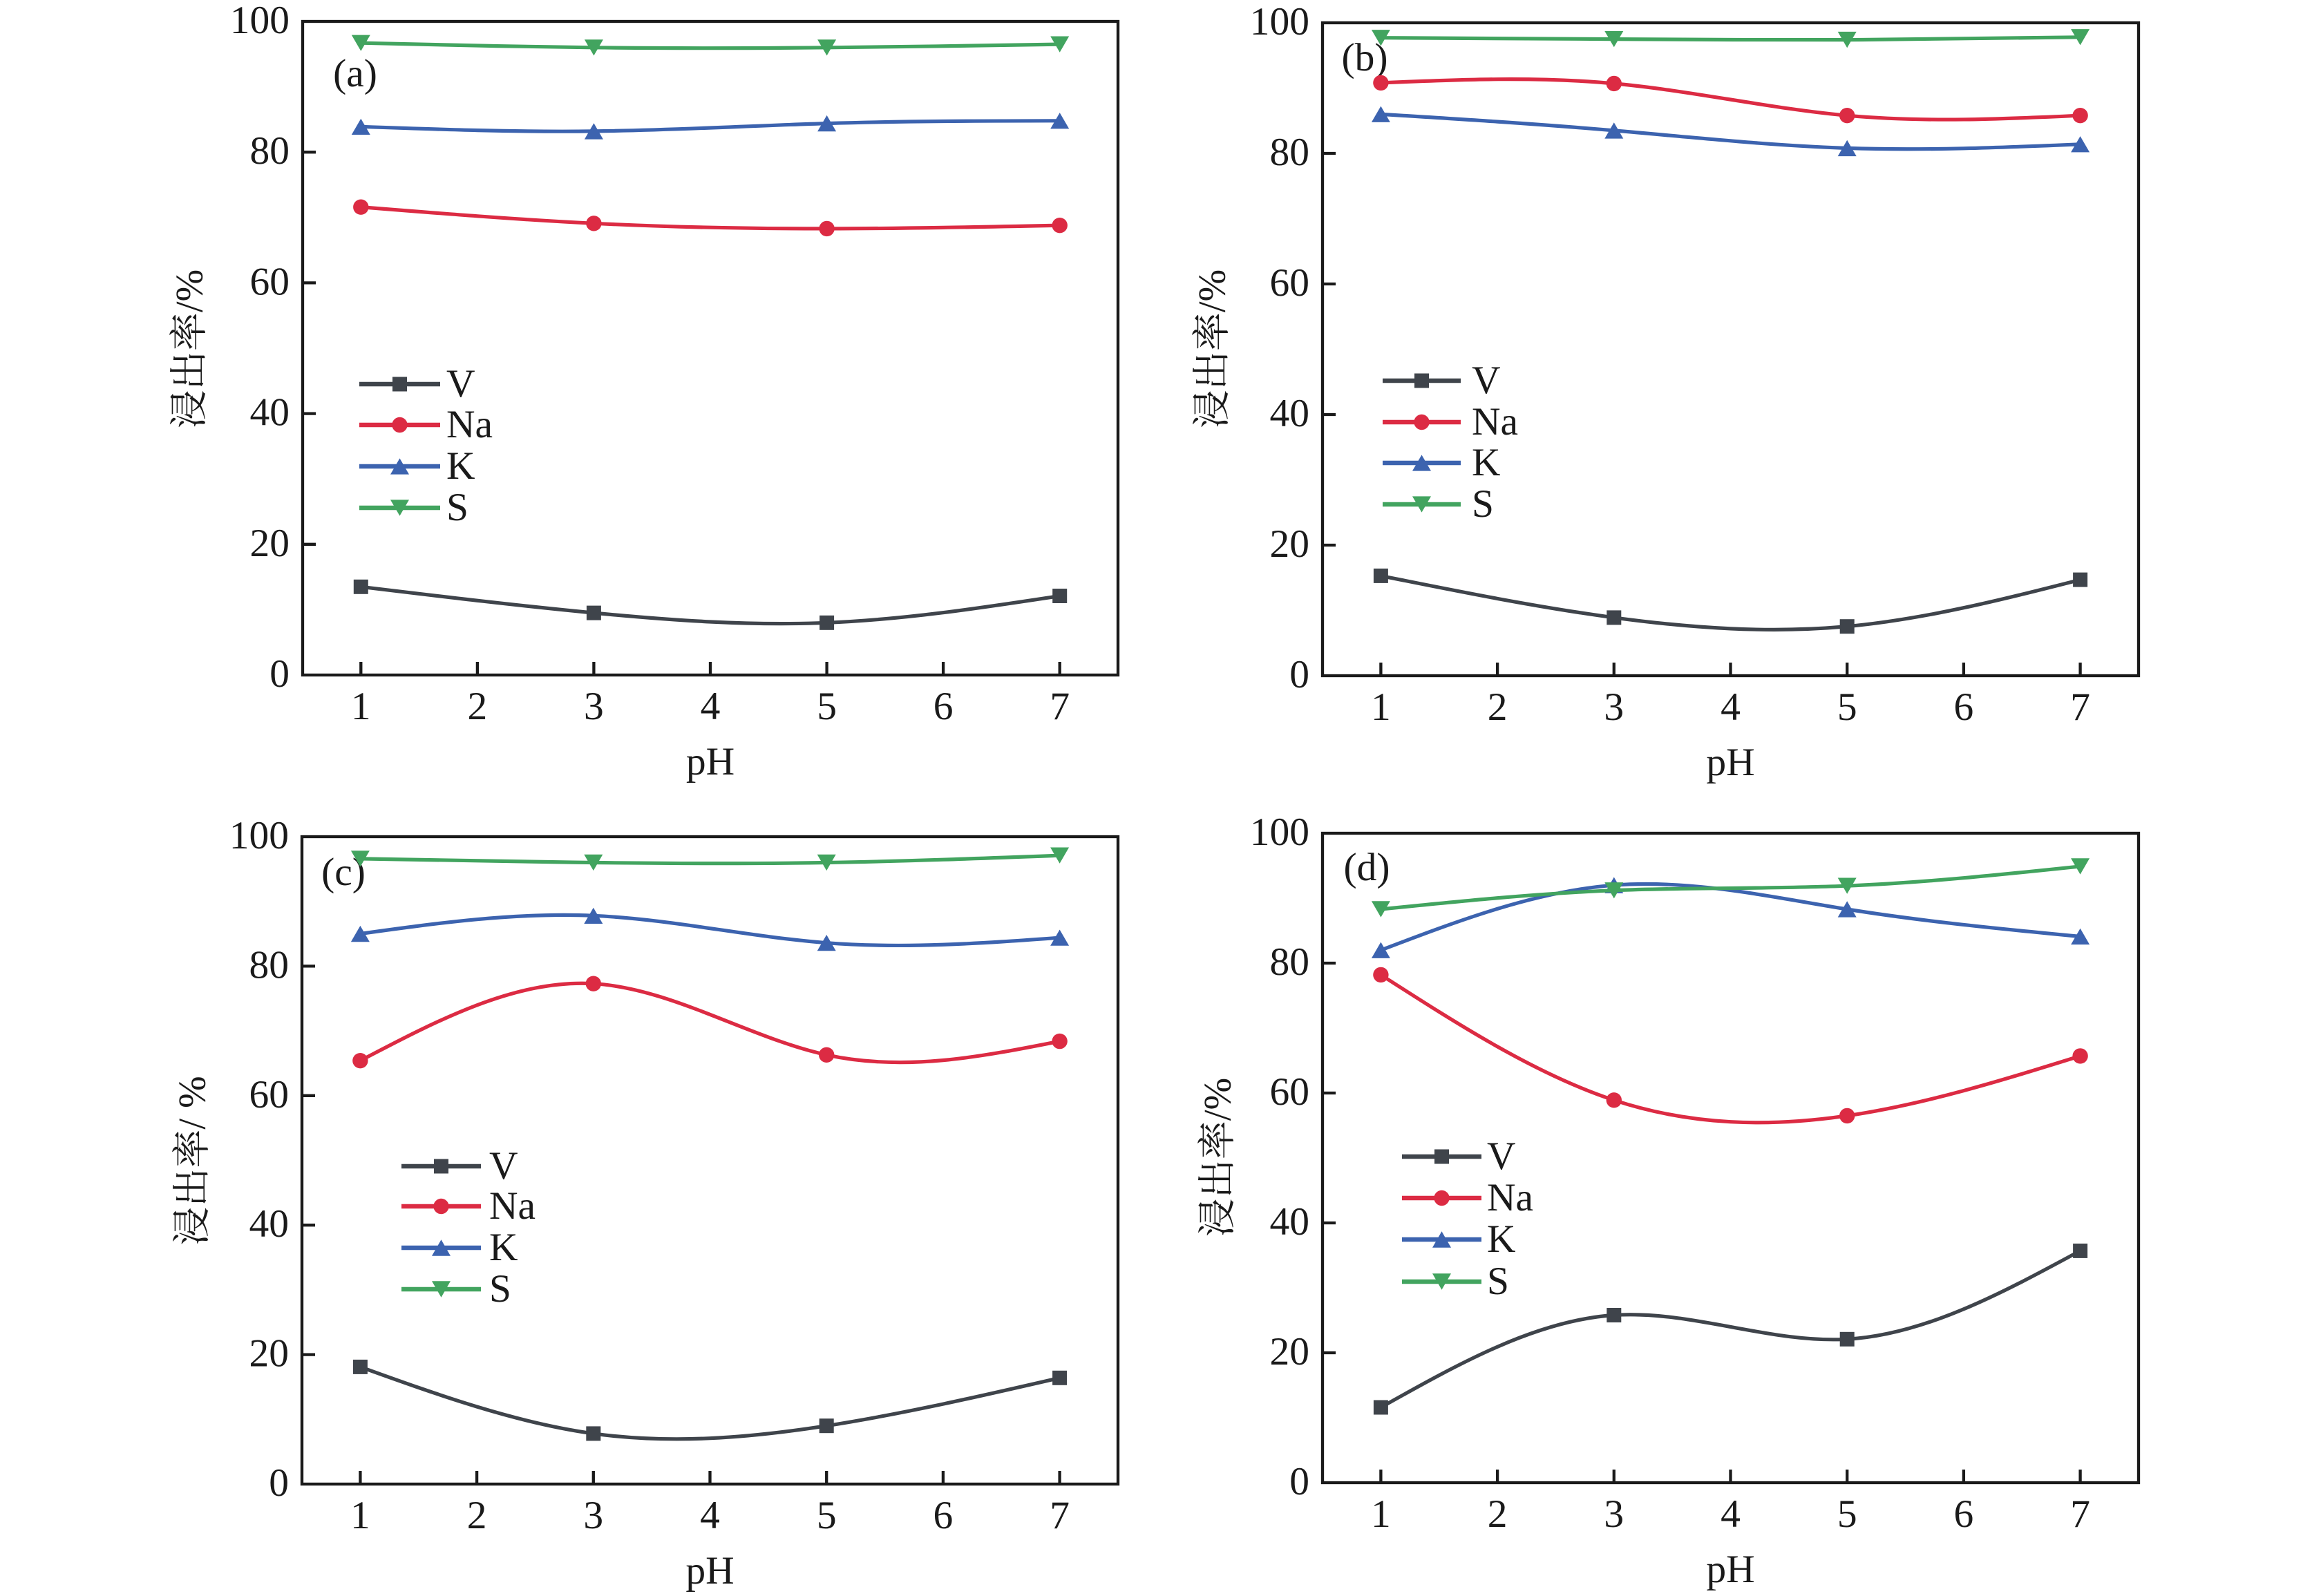 Image resolution: width=2312 pixels, height=1596 pixels. I want to click on svg-text: (a), so click(355, 73).